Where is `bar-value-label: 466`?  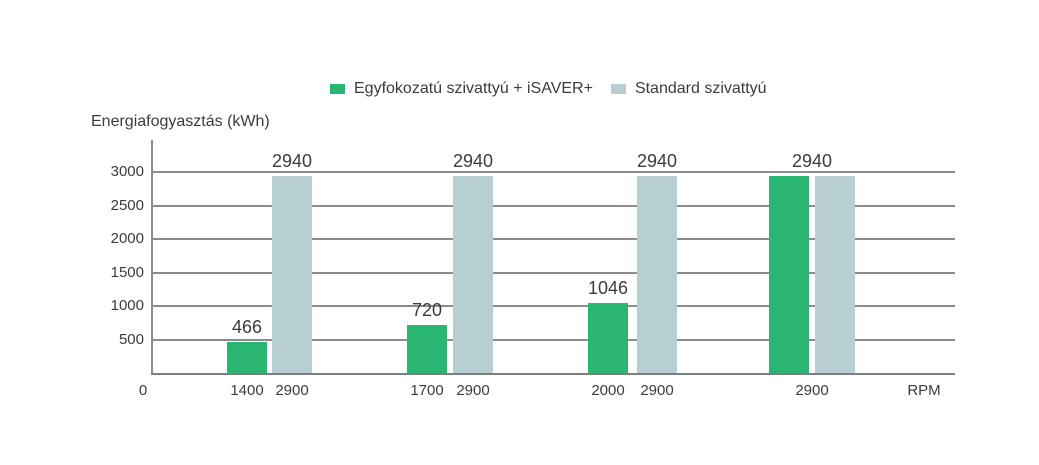
bar-value-label: 466 is located at coordinates (247, 327).